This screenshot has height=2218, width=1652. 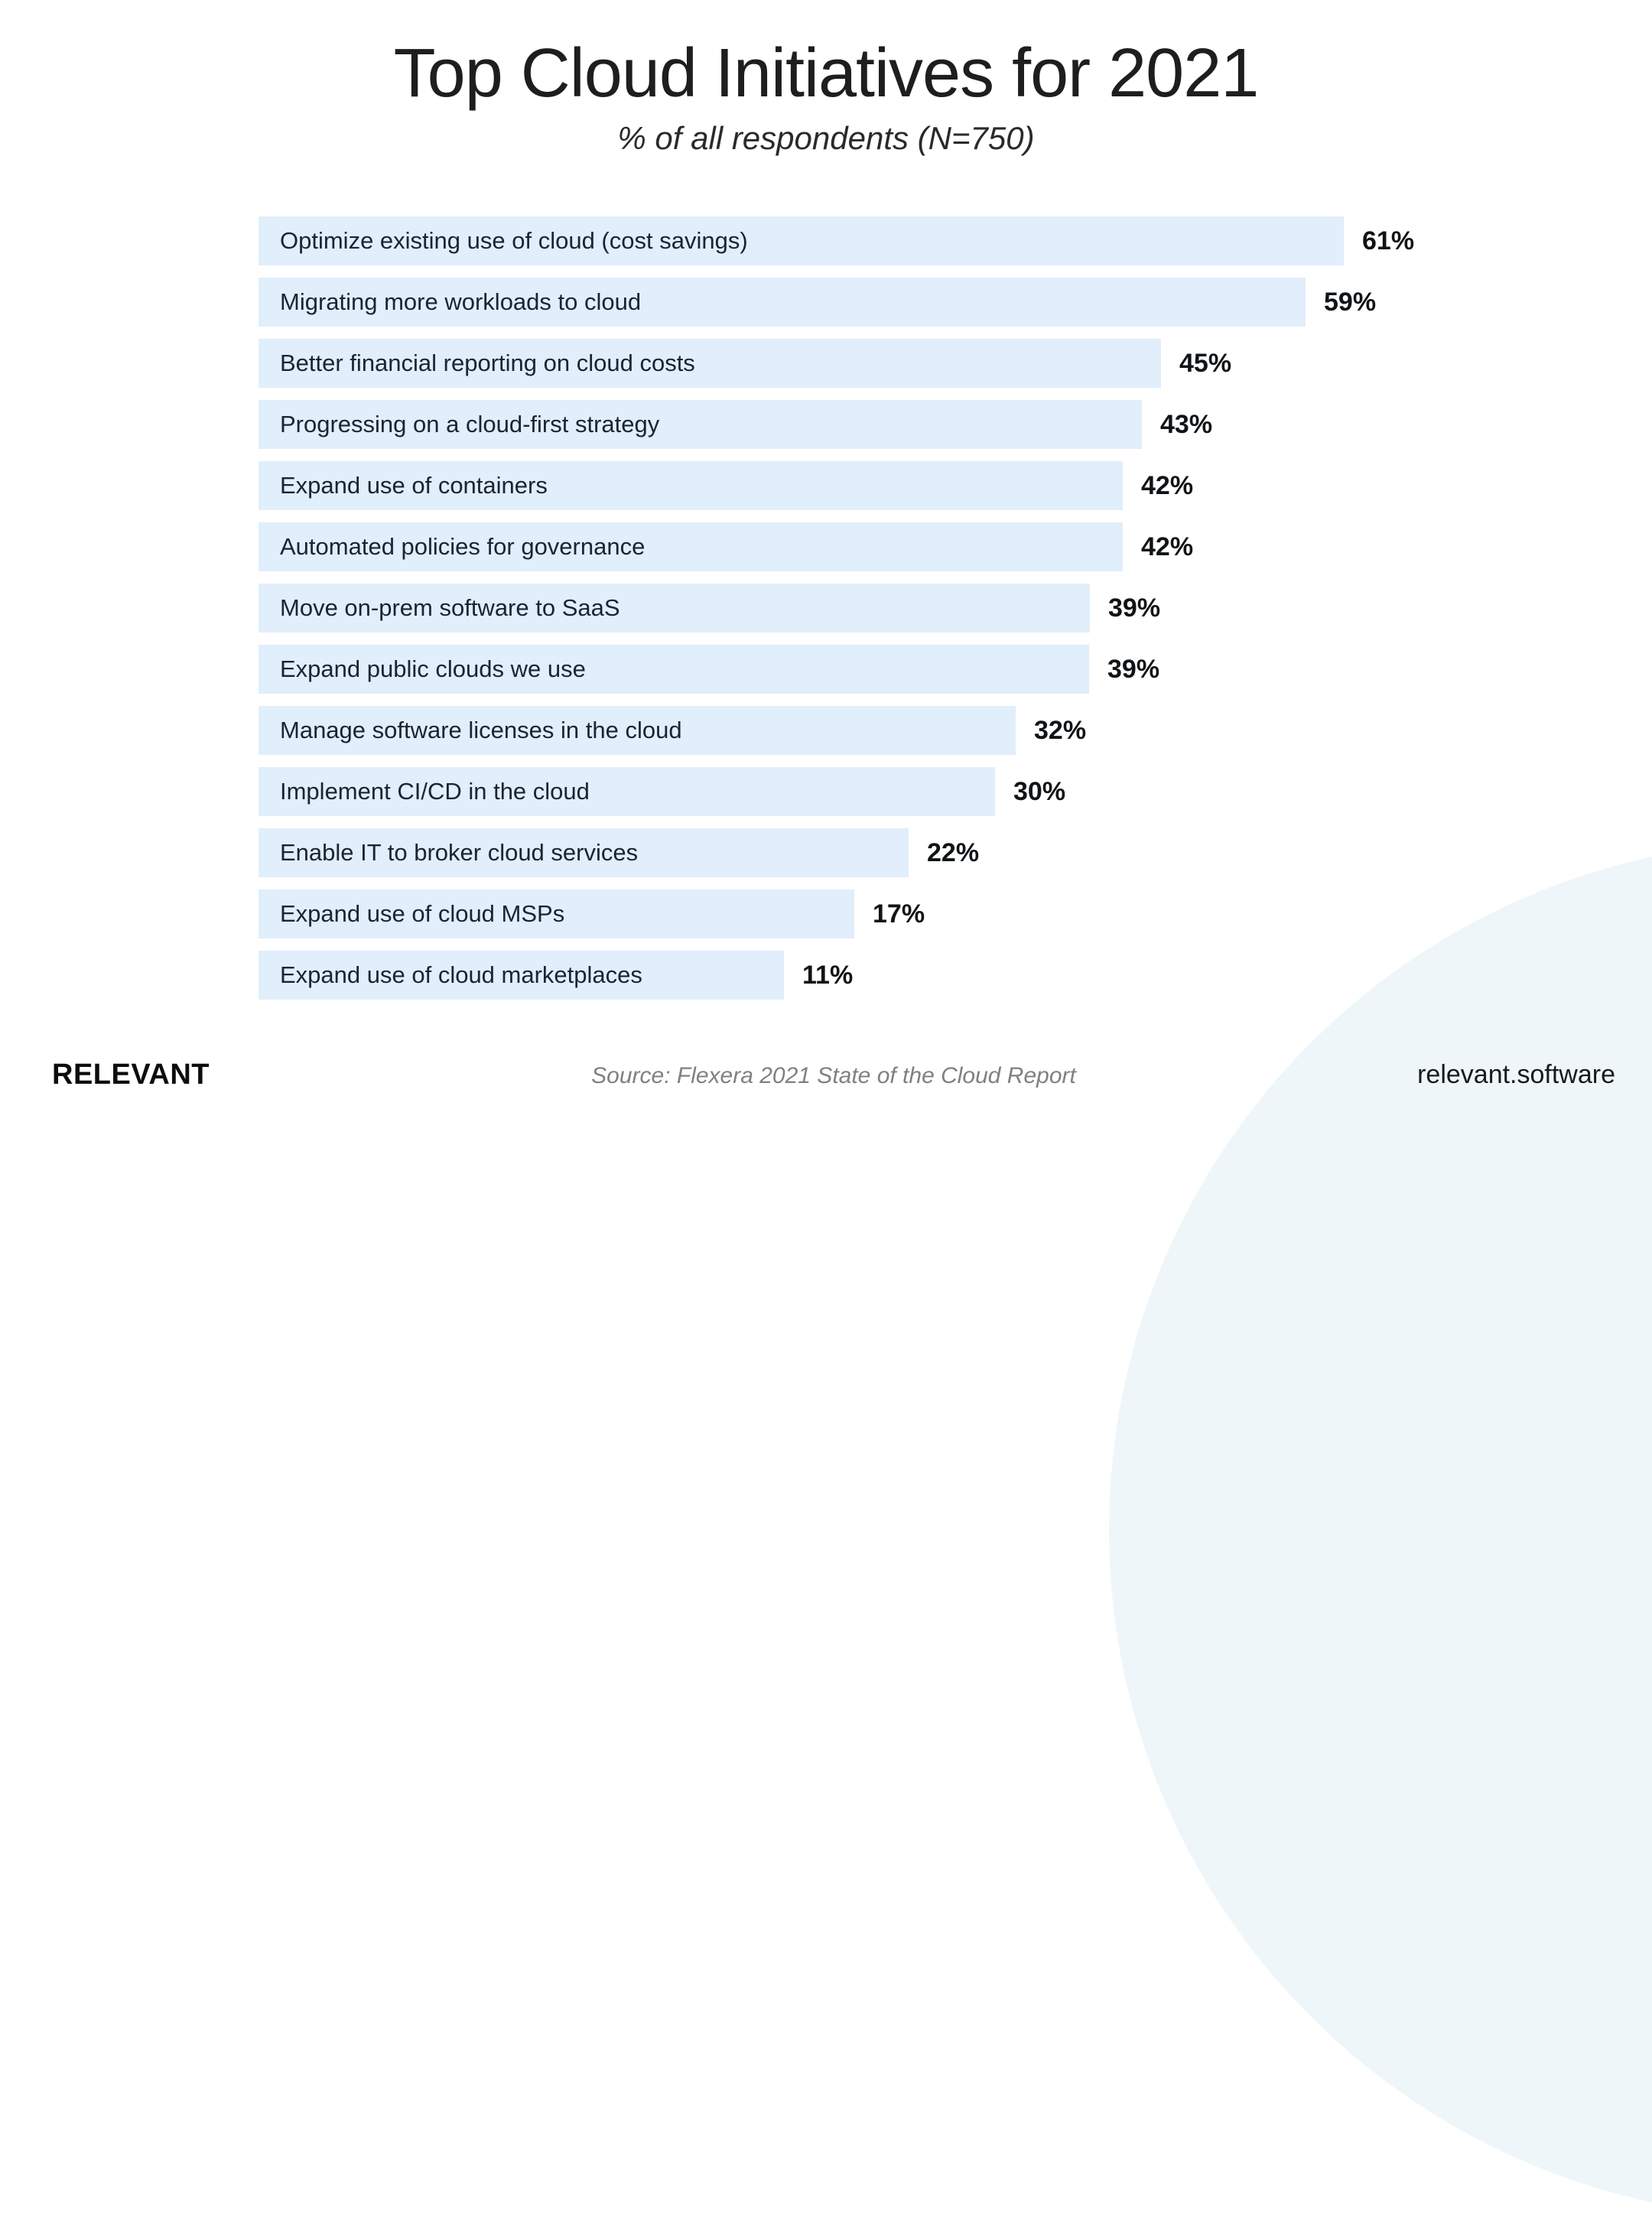 I want to click on bar-row: Move on-prem software to SaaS 39%, so click(x=837, y=608).